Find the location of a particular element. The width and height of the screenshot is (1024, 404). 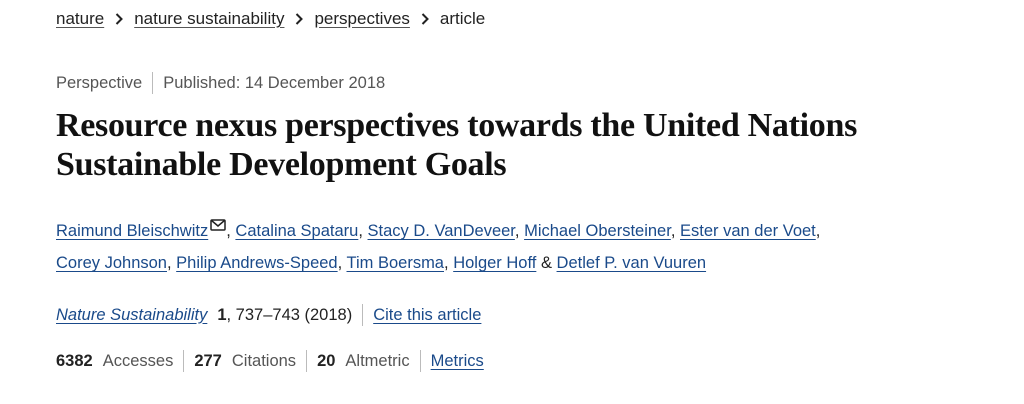

published-date: Published: 14 December 2018 is located at coordinates (274, 82).